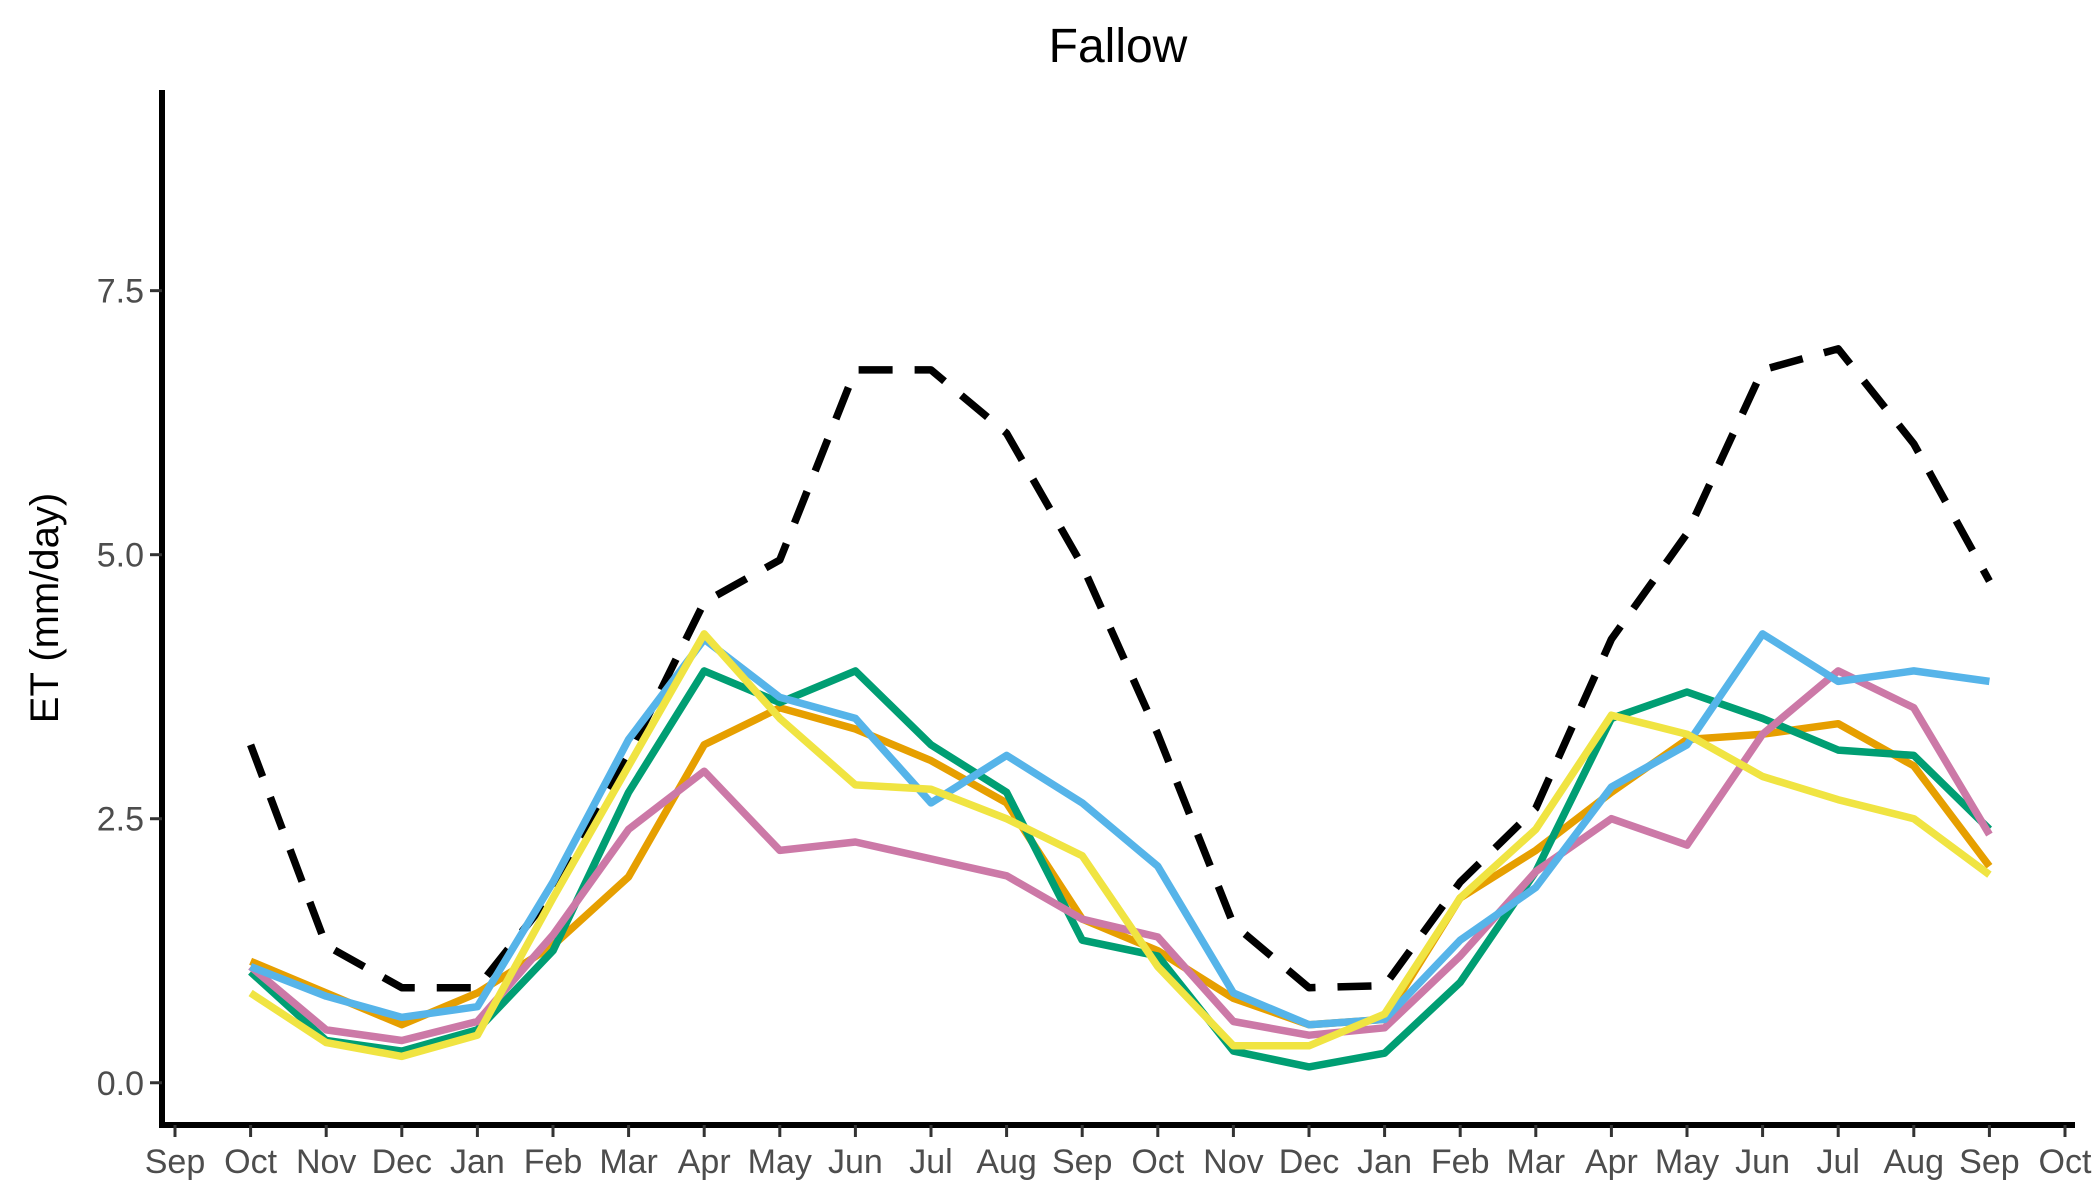  What do you see at coordinates (120, 556) in the screenshot?
I see `y-tick-label: 5.0` at bounding box center [120, 556].